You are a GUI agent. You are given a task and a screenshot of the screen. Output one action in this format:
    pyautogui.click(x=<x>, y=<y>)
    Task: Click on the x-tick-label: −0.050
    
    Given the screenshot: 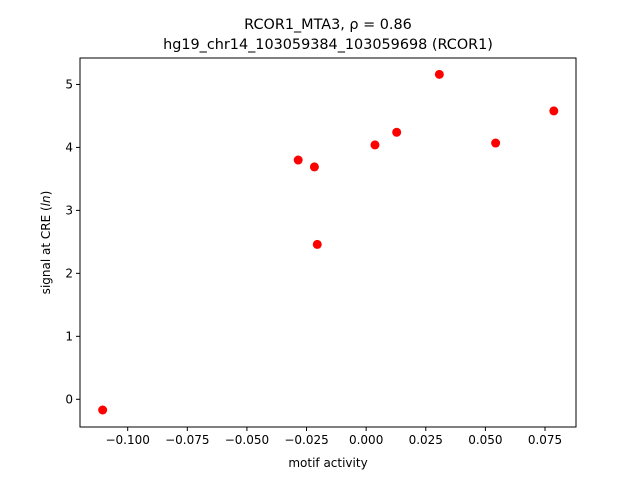 What is the action you would take?
    pyautogui.click(x=247, y=440)
    